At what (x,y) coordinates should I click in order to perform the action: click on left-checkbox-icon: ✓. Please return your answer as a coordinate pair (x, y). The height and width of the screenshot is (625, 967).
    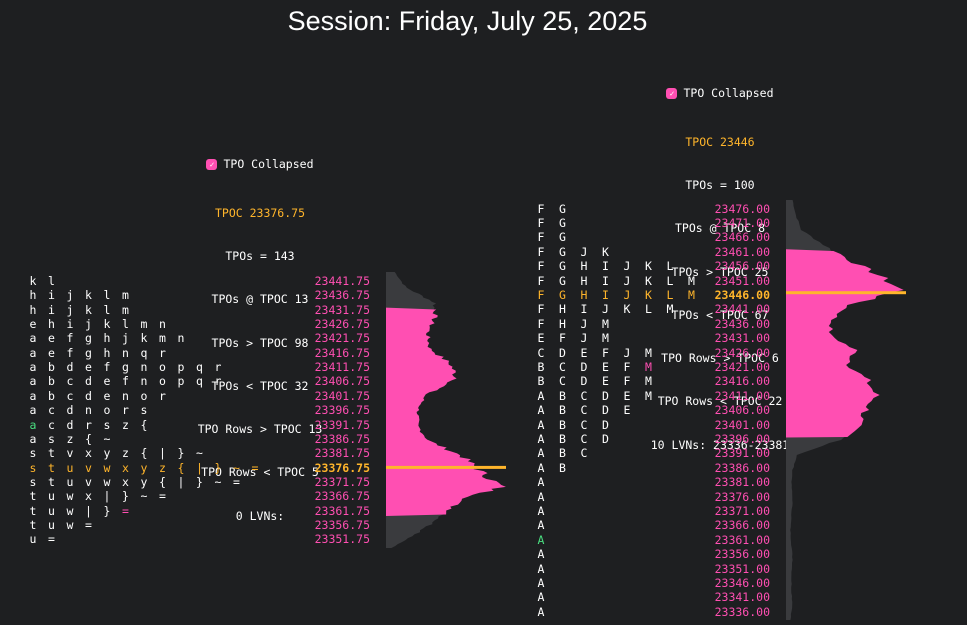
    Looking at the image, I should click on (212, 164).